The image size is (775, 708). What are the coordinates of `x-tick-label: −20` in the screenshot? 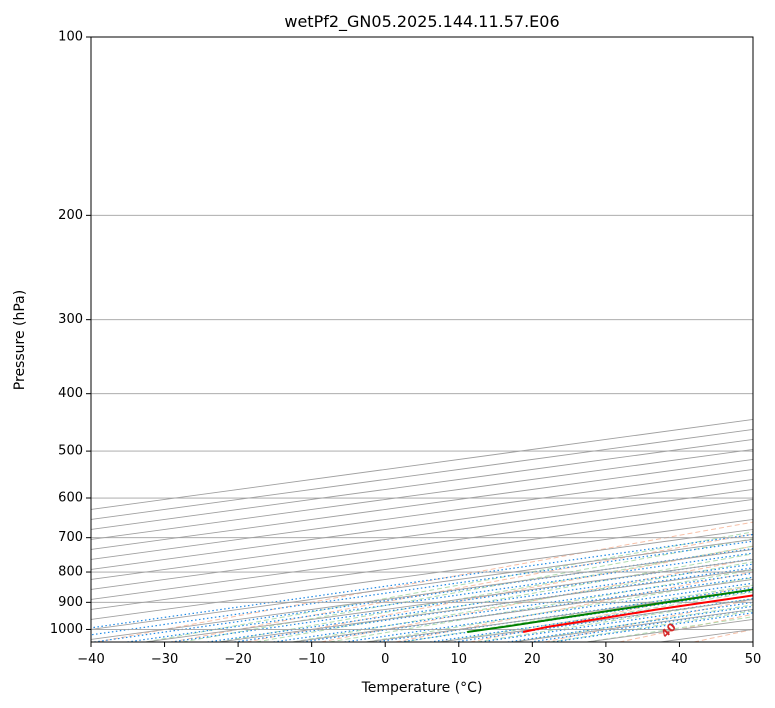 It's located at (237, 659).